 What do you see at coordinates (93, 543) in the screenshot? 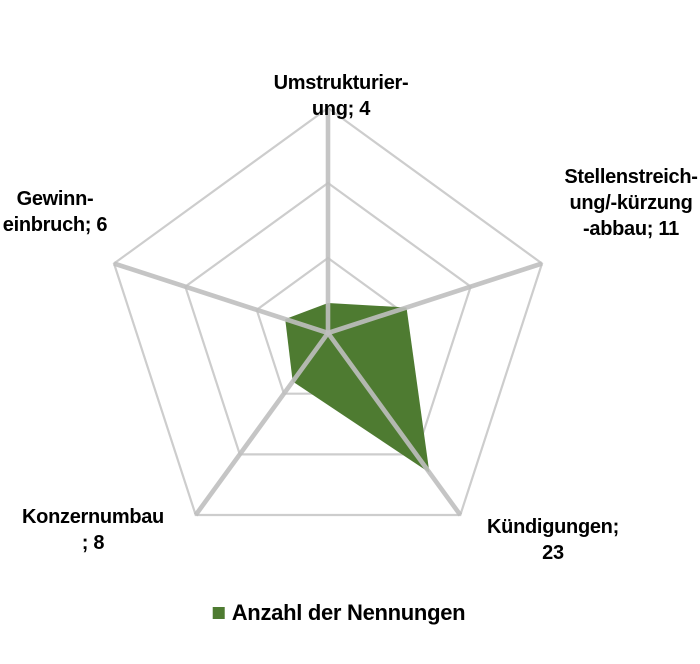
I see `axis-label-line: ; 8` at bounding box center [93, 543].